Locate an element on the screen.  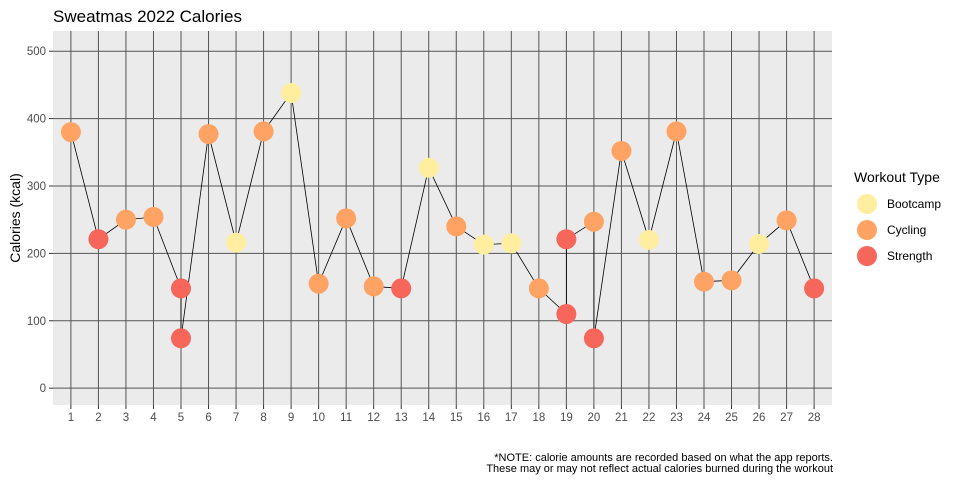
x-tick-label: 12 is located at coordinates (373, 418).